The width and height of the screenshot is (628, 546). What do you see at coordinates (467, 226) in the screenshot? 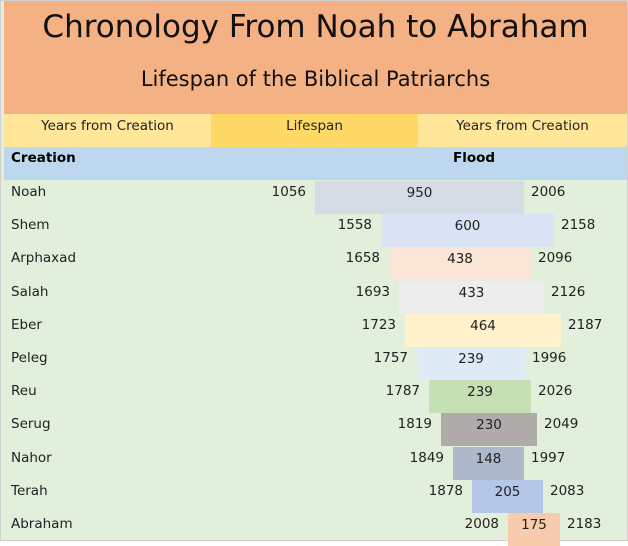
I see `lifespan-value: 600` at bounding box center [467, 226].